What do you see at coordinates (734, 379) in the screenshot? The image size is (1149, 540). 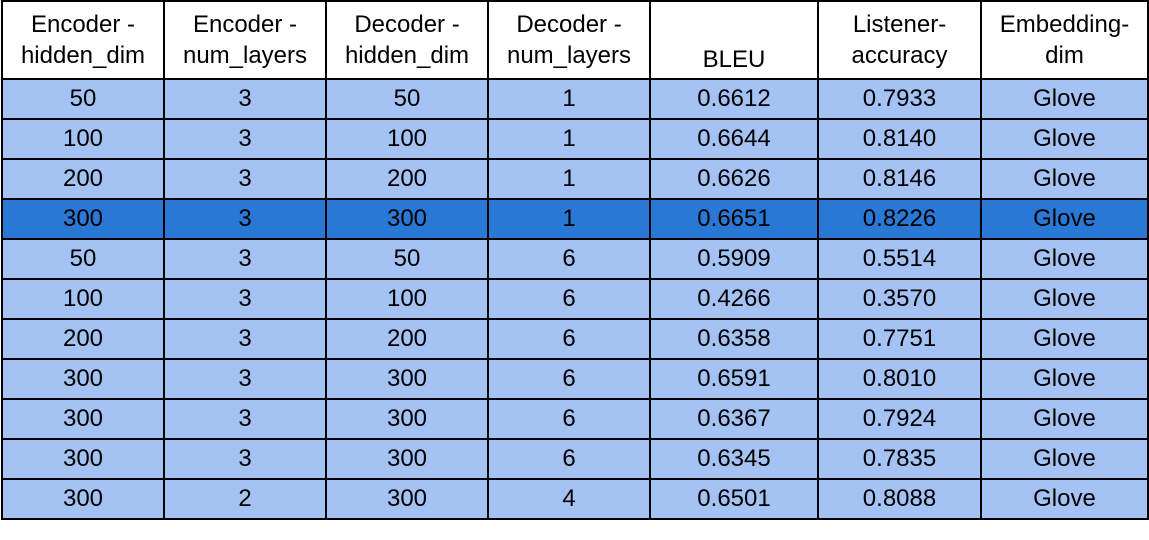 I see `cell-bleu: 0.6591` at bounding box center [734, 379].